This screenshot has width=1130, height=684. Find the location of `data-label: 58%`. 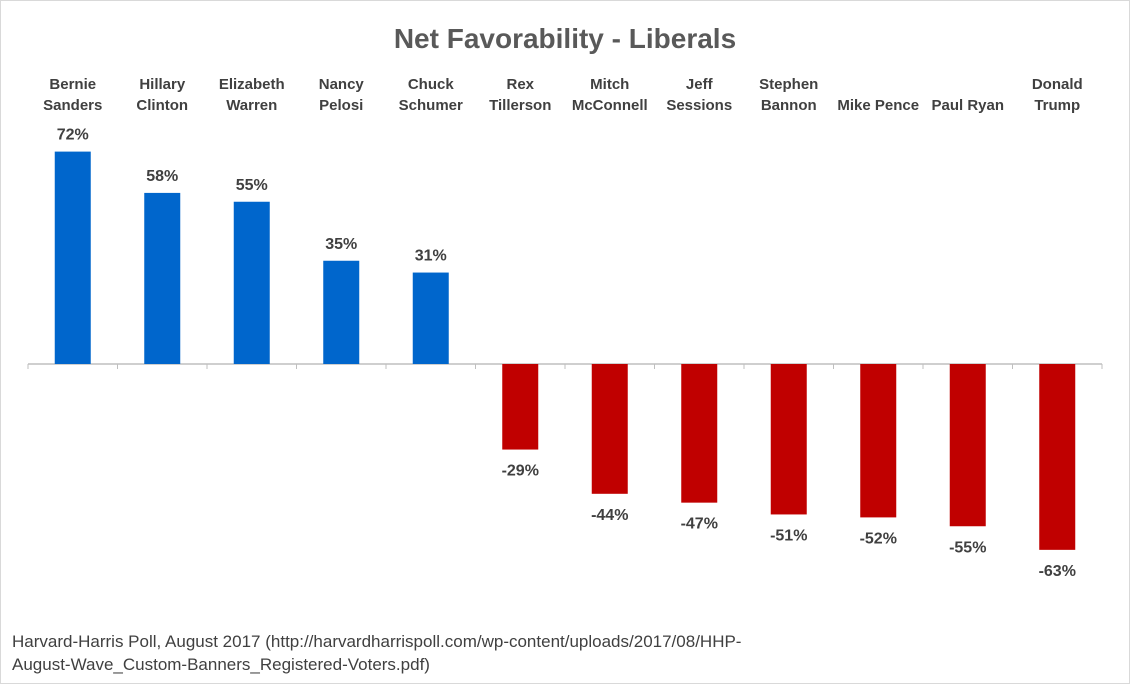

data-label: 58% is located at coordinates (162, 176).